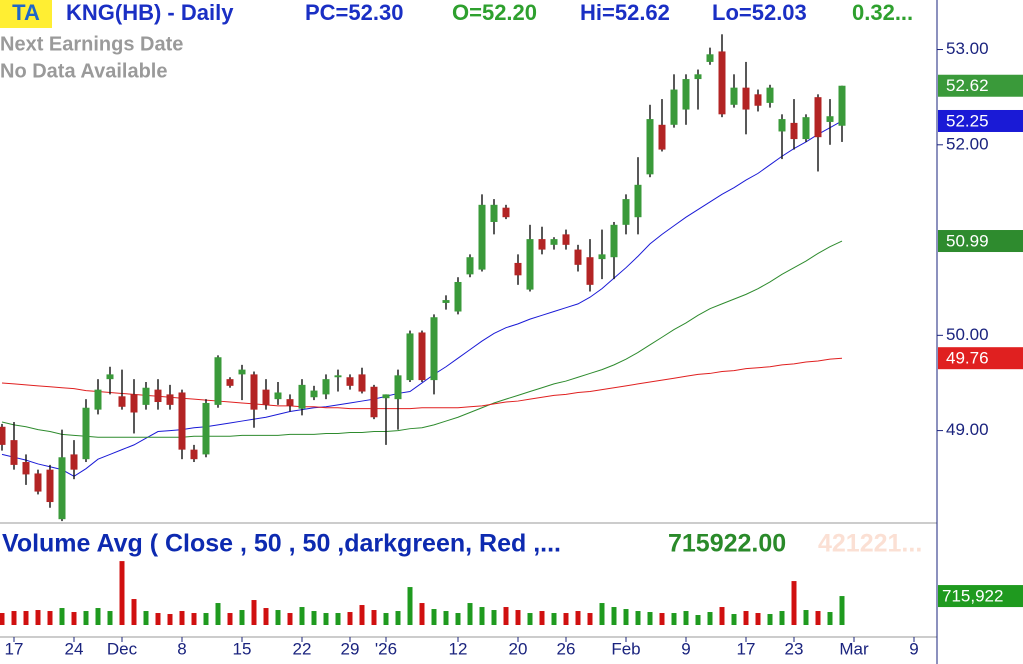  What do you see at coordinates (242, 648) in the screenshot?
I see `x-tick-label: 15` at bounding box center [242, 648].